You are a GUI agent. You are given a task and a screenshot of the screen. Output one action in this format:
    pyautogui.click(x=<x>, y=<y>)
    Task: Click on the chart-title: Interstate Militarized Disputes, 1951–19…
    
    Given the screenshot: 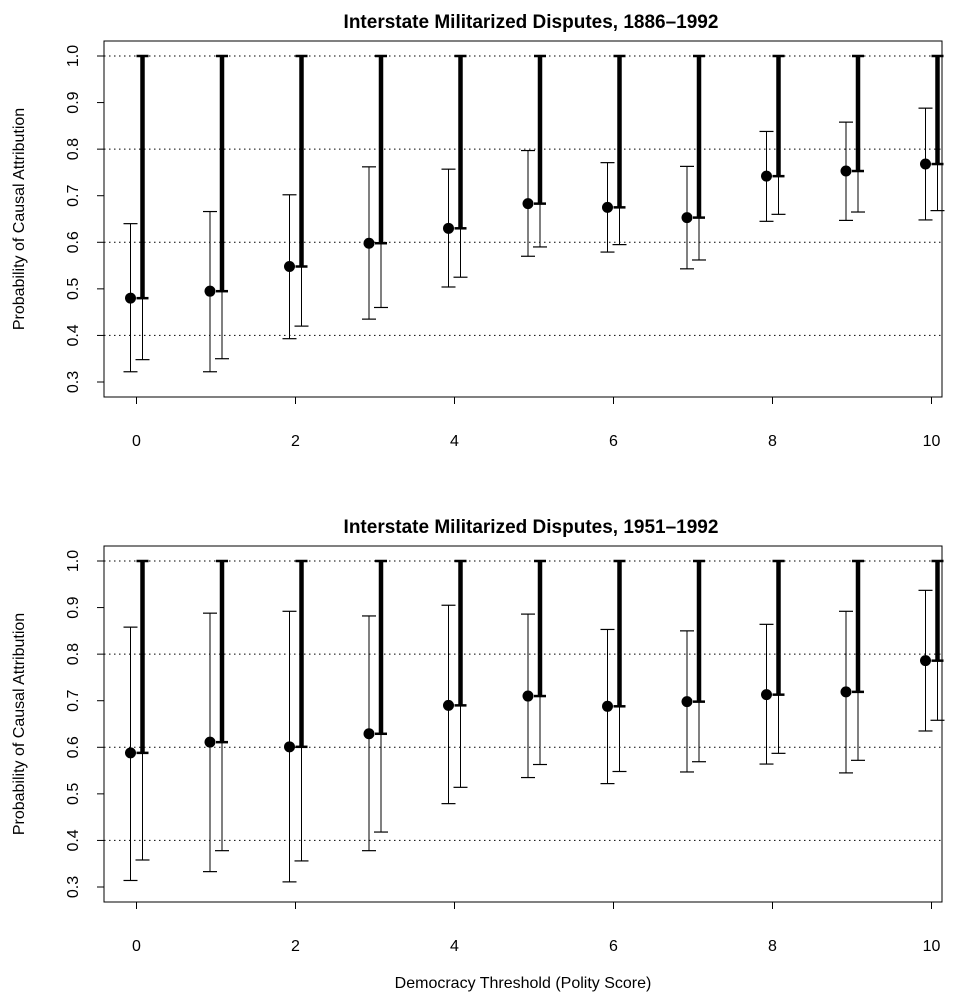 What is the action you would take?
    pyautogui.click(x=531, y=527)
    